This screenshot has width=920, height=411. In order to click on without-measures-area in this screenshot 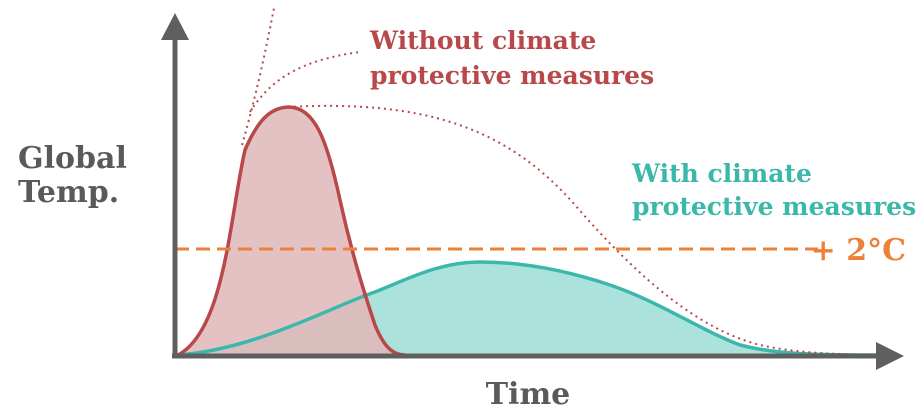, I will do `click(291, 231)`.